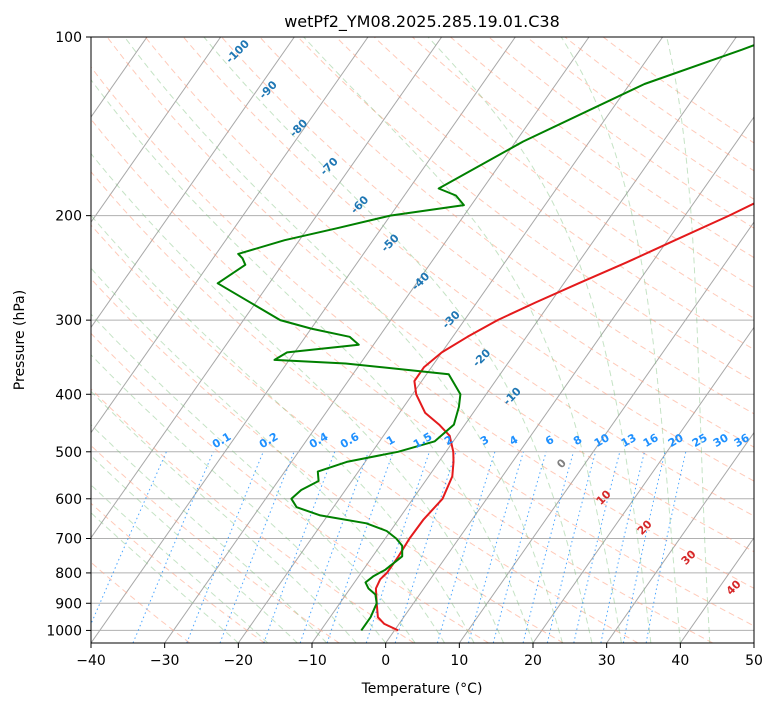 Image resolution: width=775 pixels, height=708 pixels. What do you see at coordinates (298, 127) in the screenshot?
I see `dry-adiabat-label: -80` at bounding box center [298, 127].